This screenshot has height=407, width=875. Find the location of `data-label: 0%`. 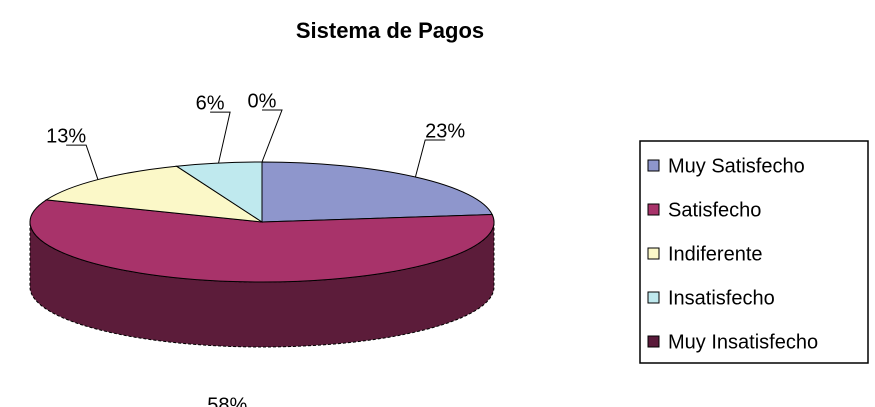

data-label: 0% is located at coordinates (262, 101).